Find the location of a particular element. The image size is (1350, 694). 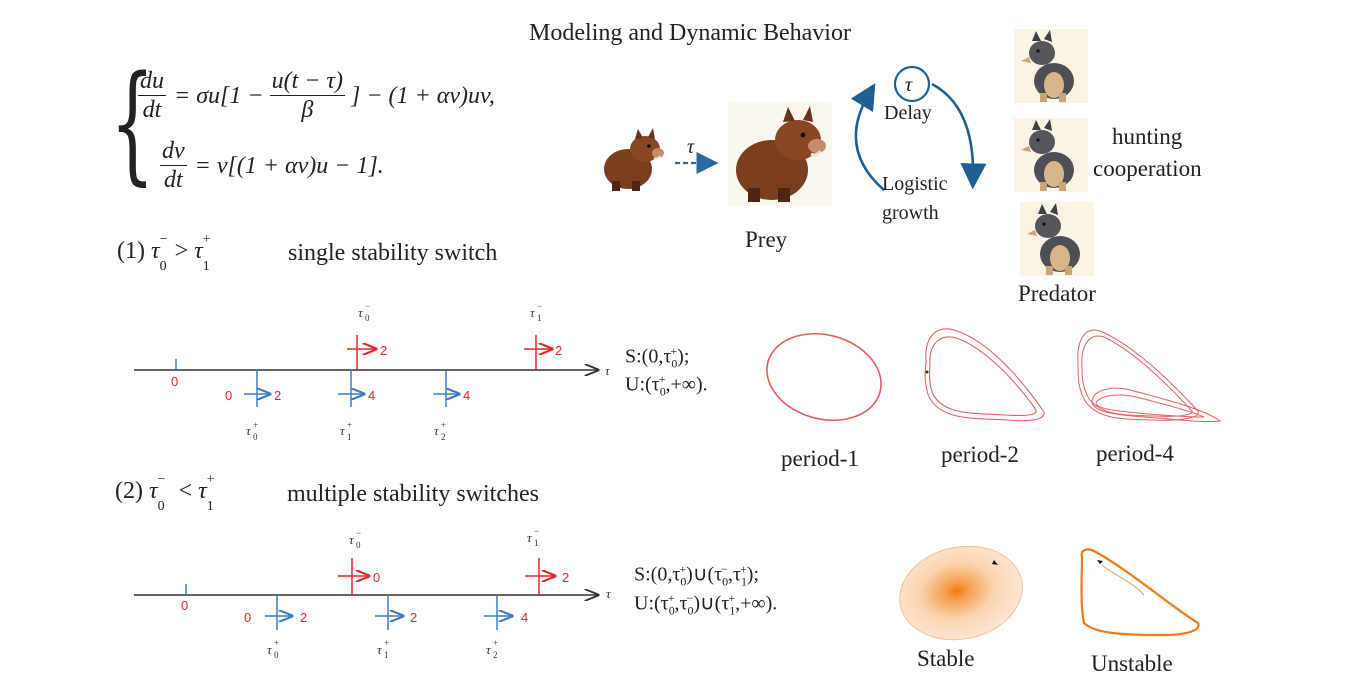

crossing-up-tau1-minus: 2 is located at coordinates (543, 352).